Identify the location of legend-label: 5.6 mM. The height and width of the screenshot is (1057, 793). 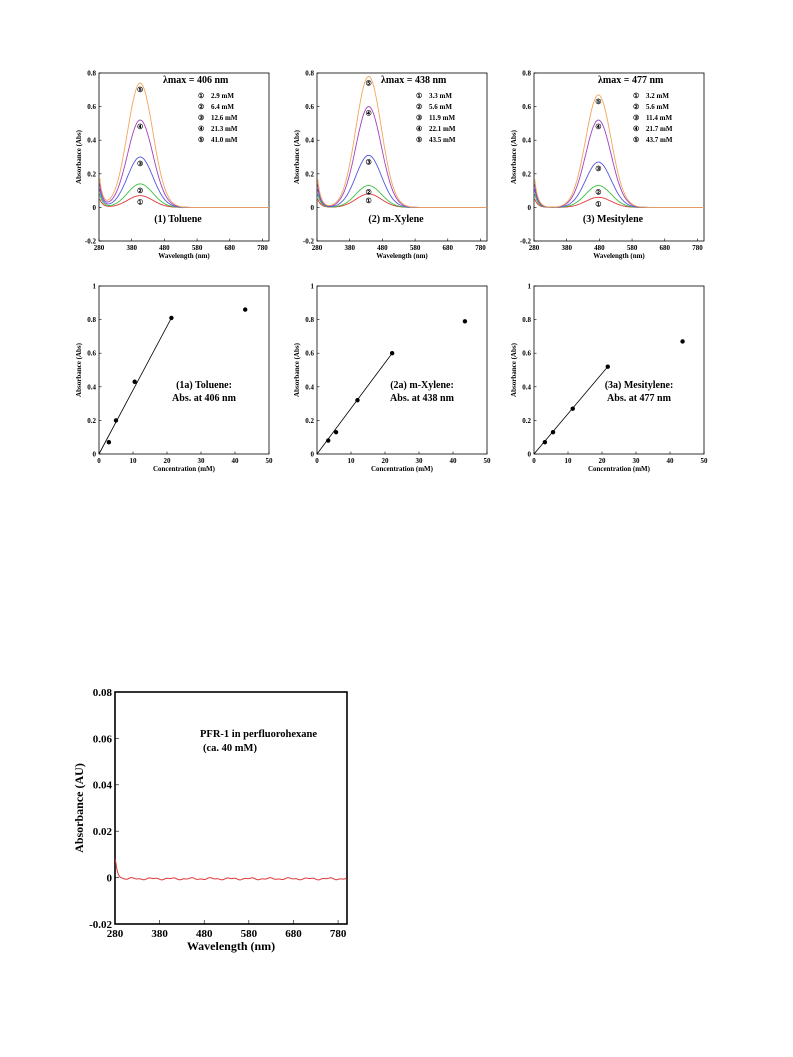
(440, 107).